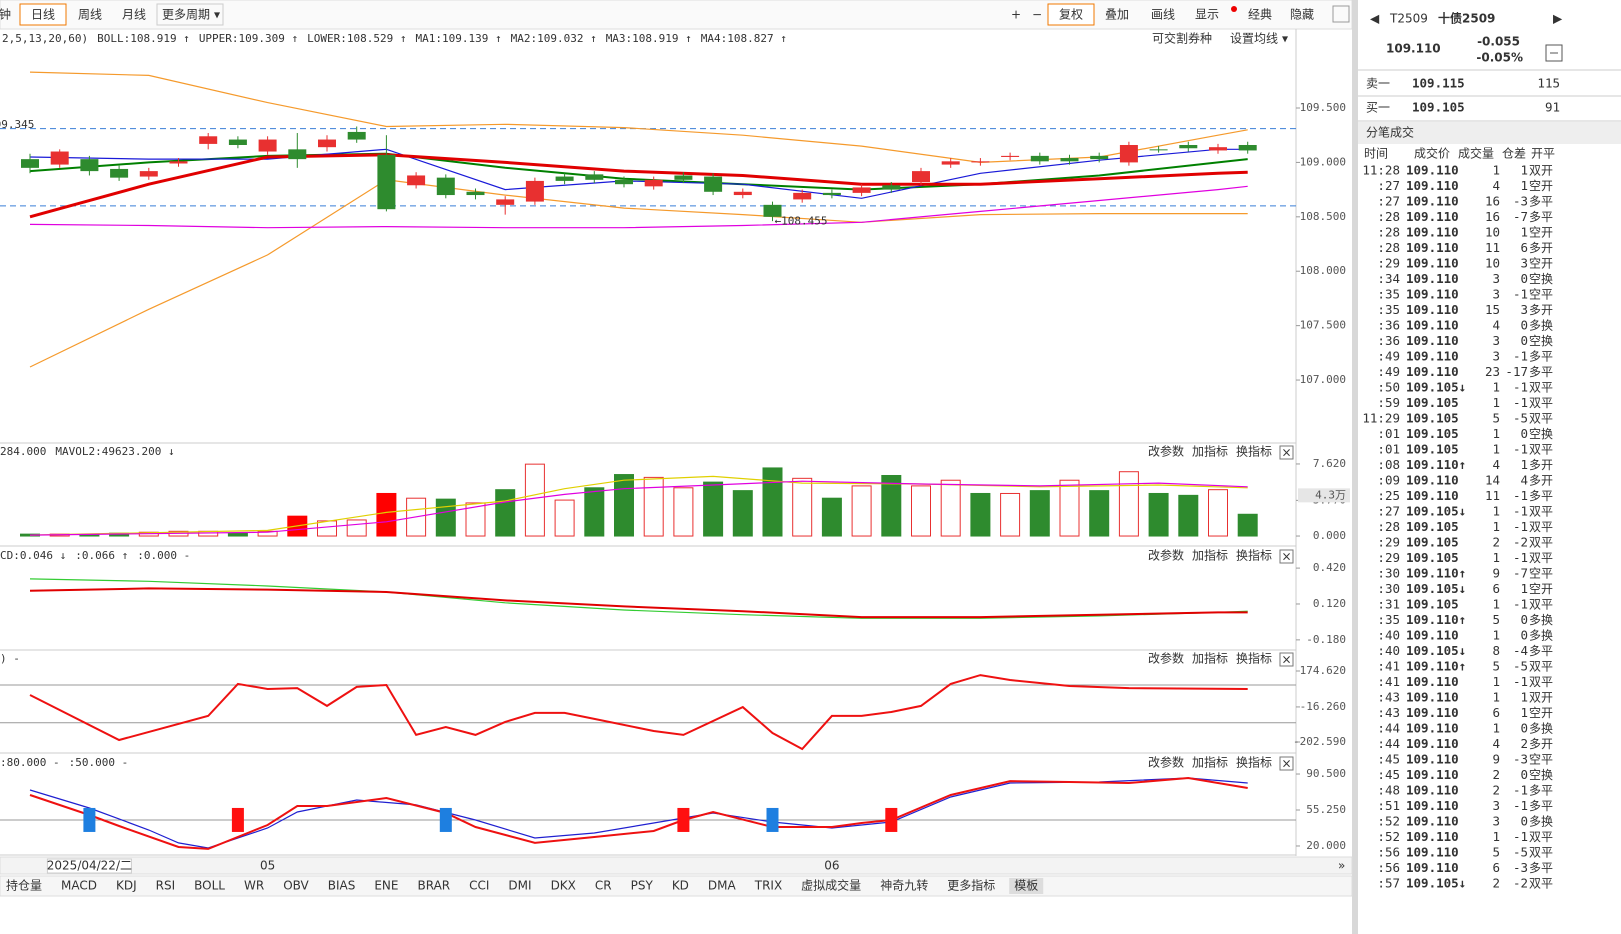 The width and height of the screenshot is (1621, 934). Describe the element at coordinates (1341, 14) in the screenshot. I see `fullscreen-button` at that location.